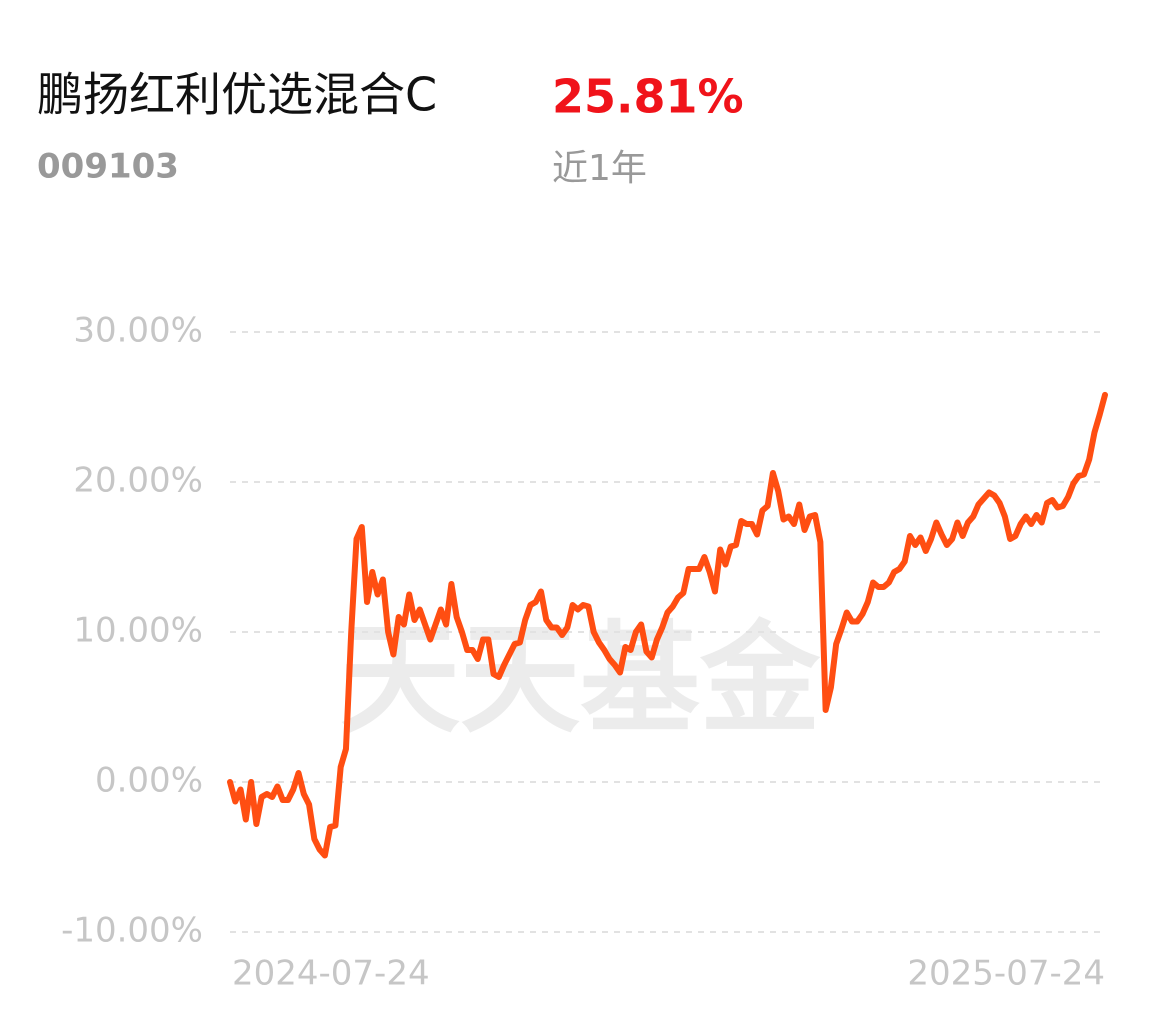 Image resolution: width=1159 pixels, height=1022 pixels. What do you see at coordinates (138, 631) in the screenshot?
I see `y-tick-label: 10.00%` at bounding box center [138, 631].